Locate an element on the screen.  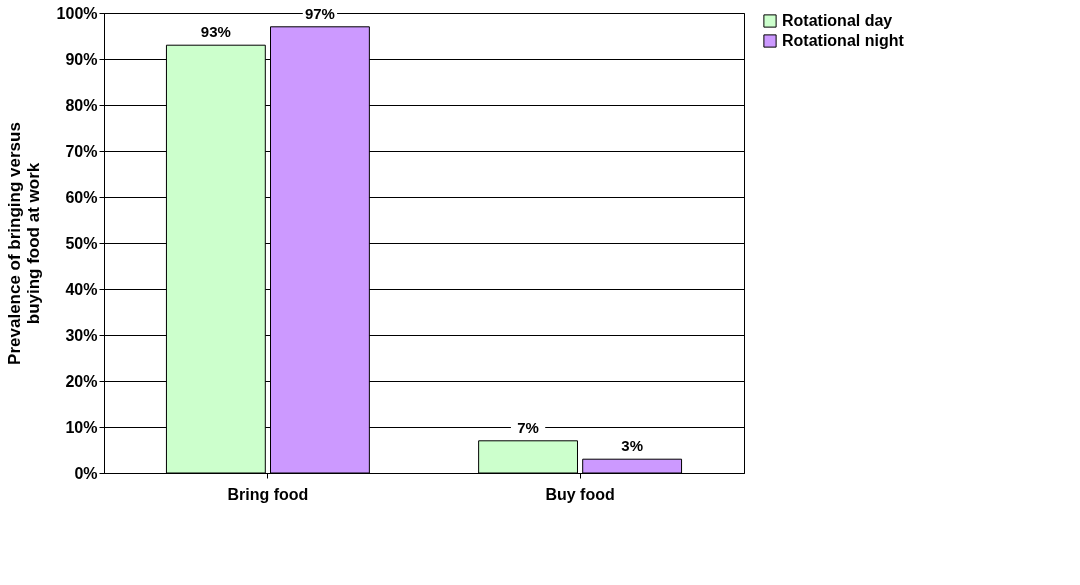
x-tick-label: Bring food is located at coordinates (268, 494).